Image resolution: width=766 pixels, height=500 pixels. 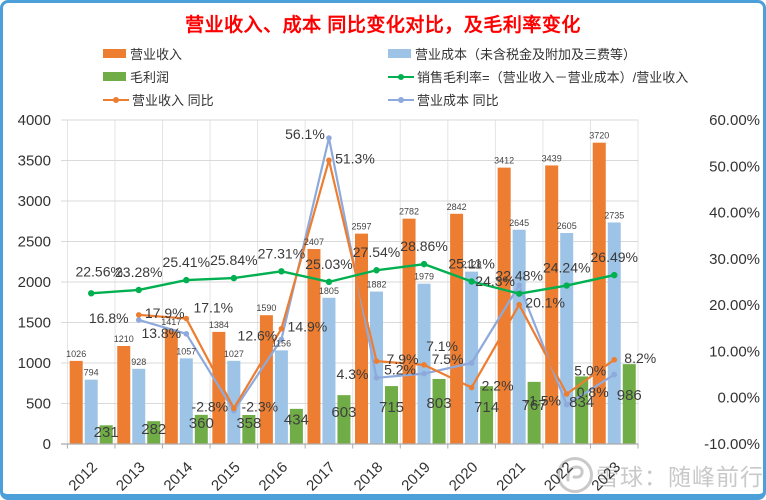 I want to click on legend-label: 毛利润, so click(x=150, y=77).